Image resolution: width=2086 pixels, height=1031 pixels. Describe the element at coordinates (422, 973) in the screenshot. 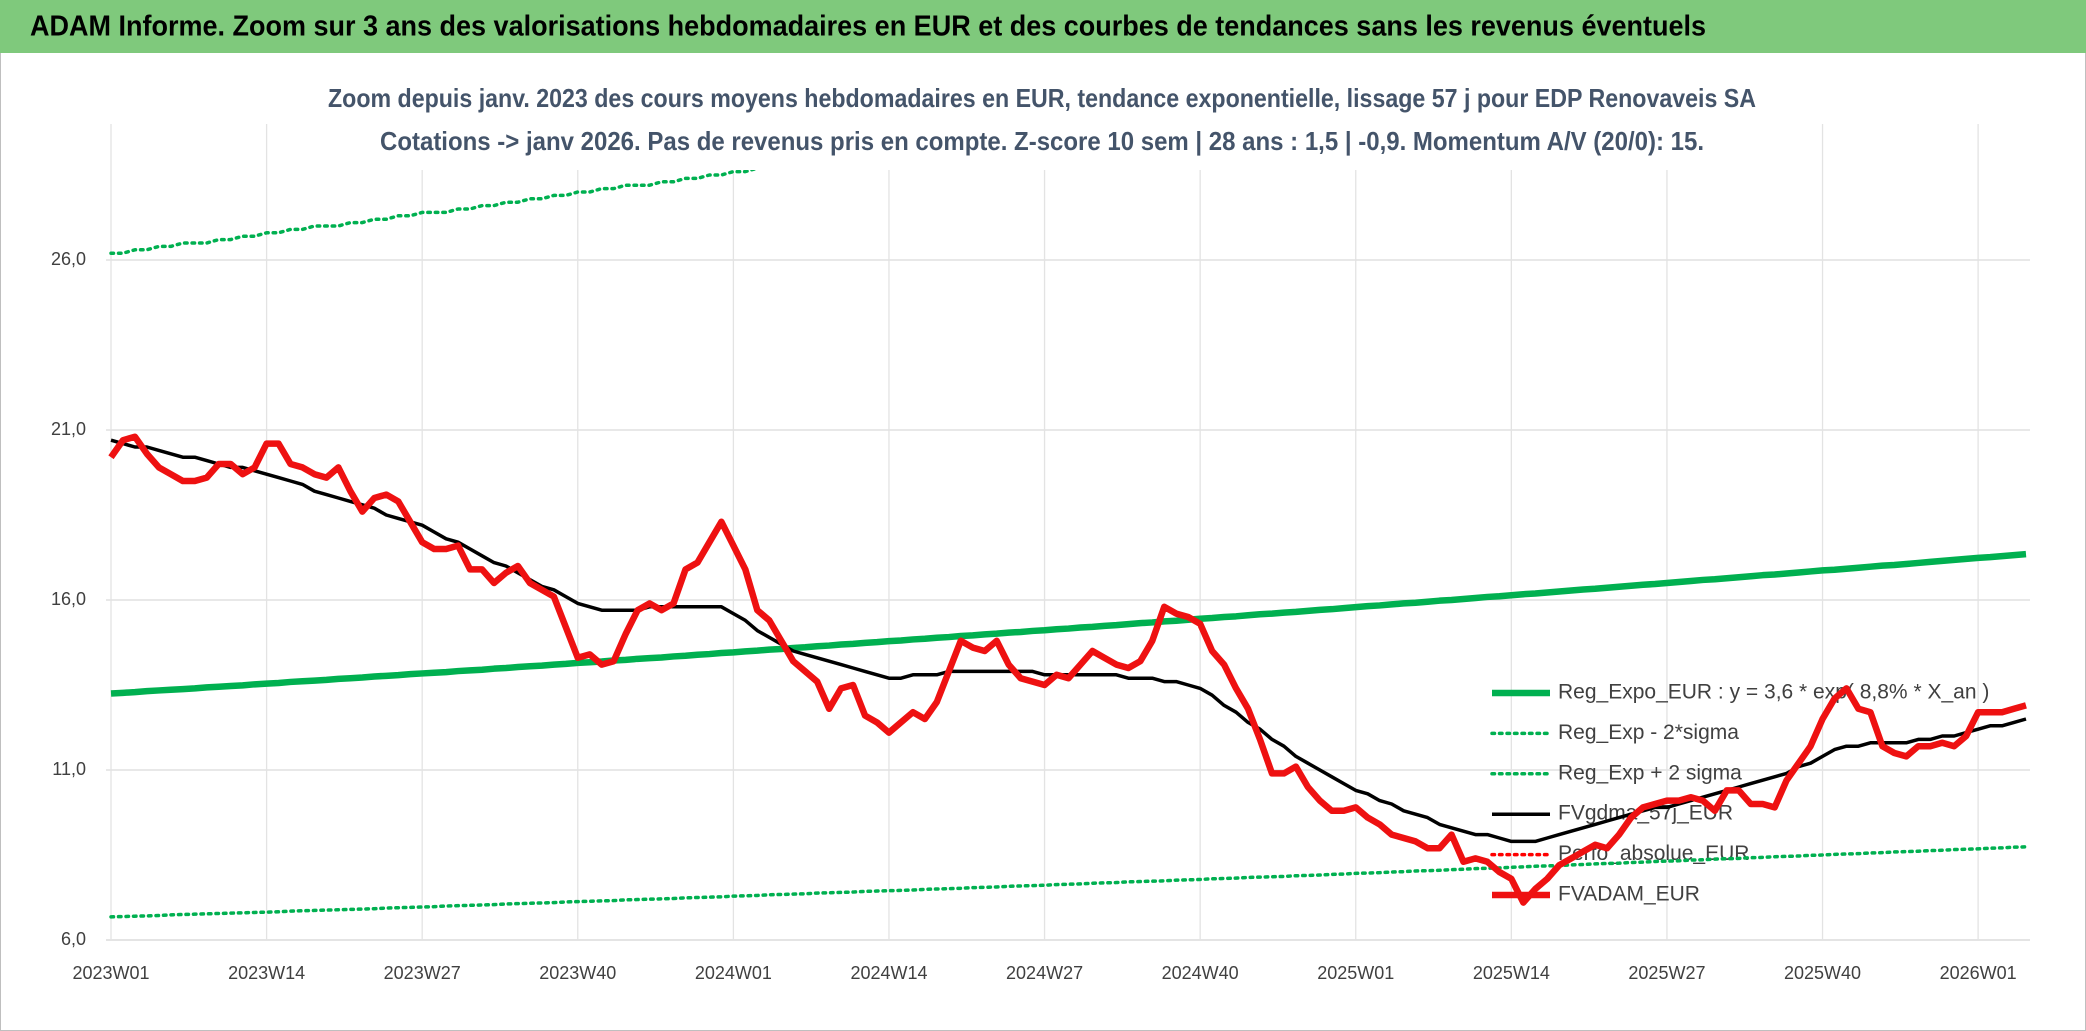

I see `x-tick-label: 2023W27` at that location.